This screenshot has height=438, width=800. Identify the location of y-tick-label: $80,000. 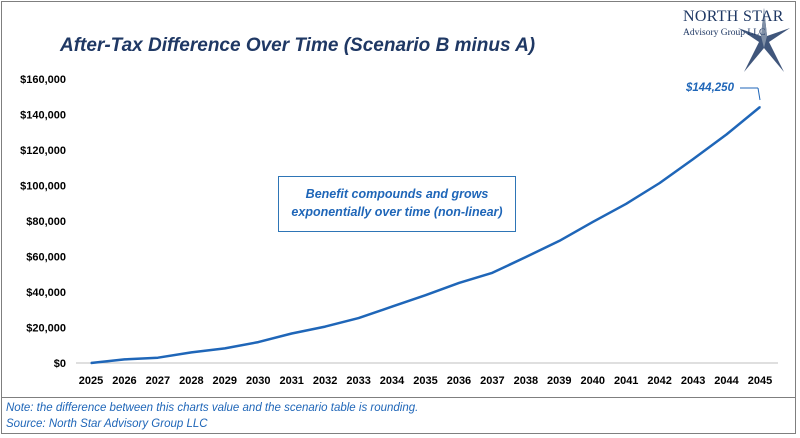
(46, 222).